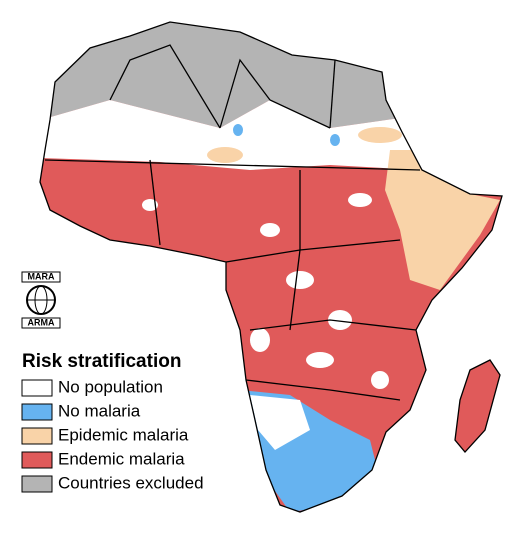 The height and width of the screenshot is (536, 531). What do you see at coordinates (442, 220) in the screenshot?
I see `epidemic-east` at bounding box center [442, 220].